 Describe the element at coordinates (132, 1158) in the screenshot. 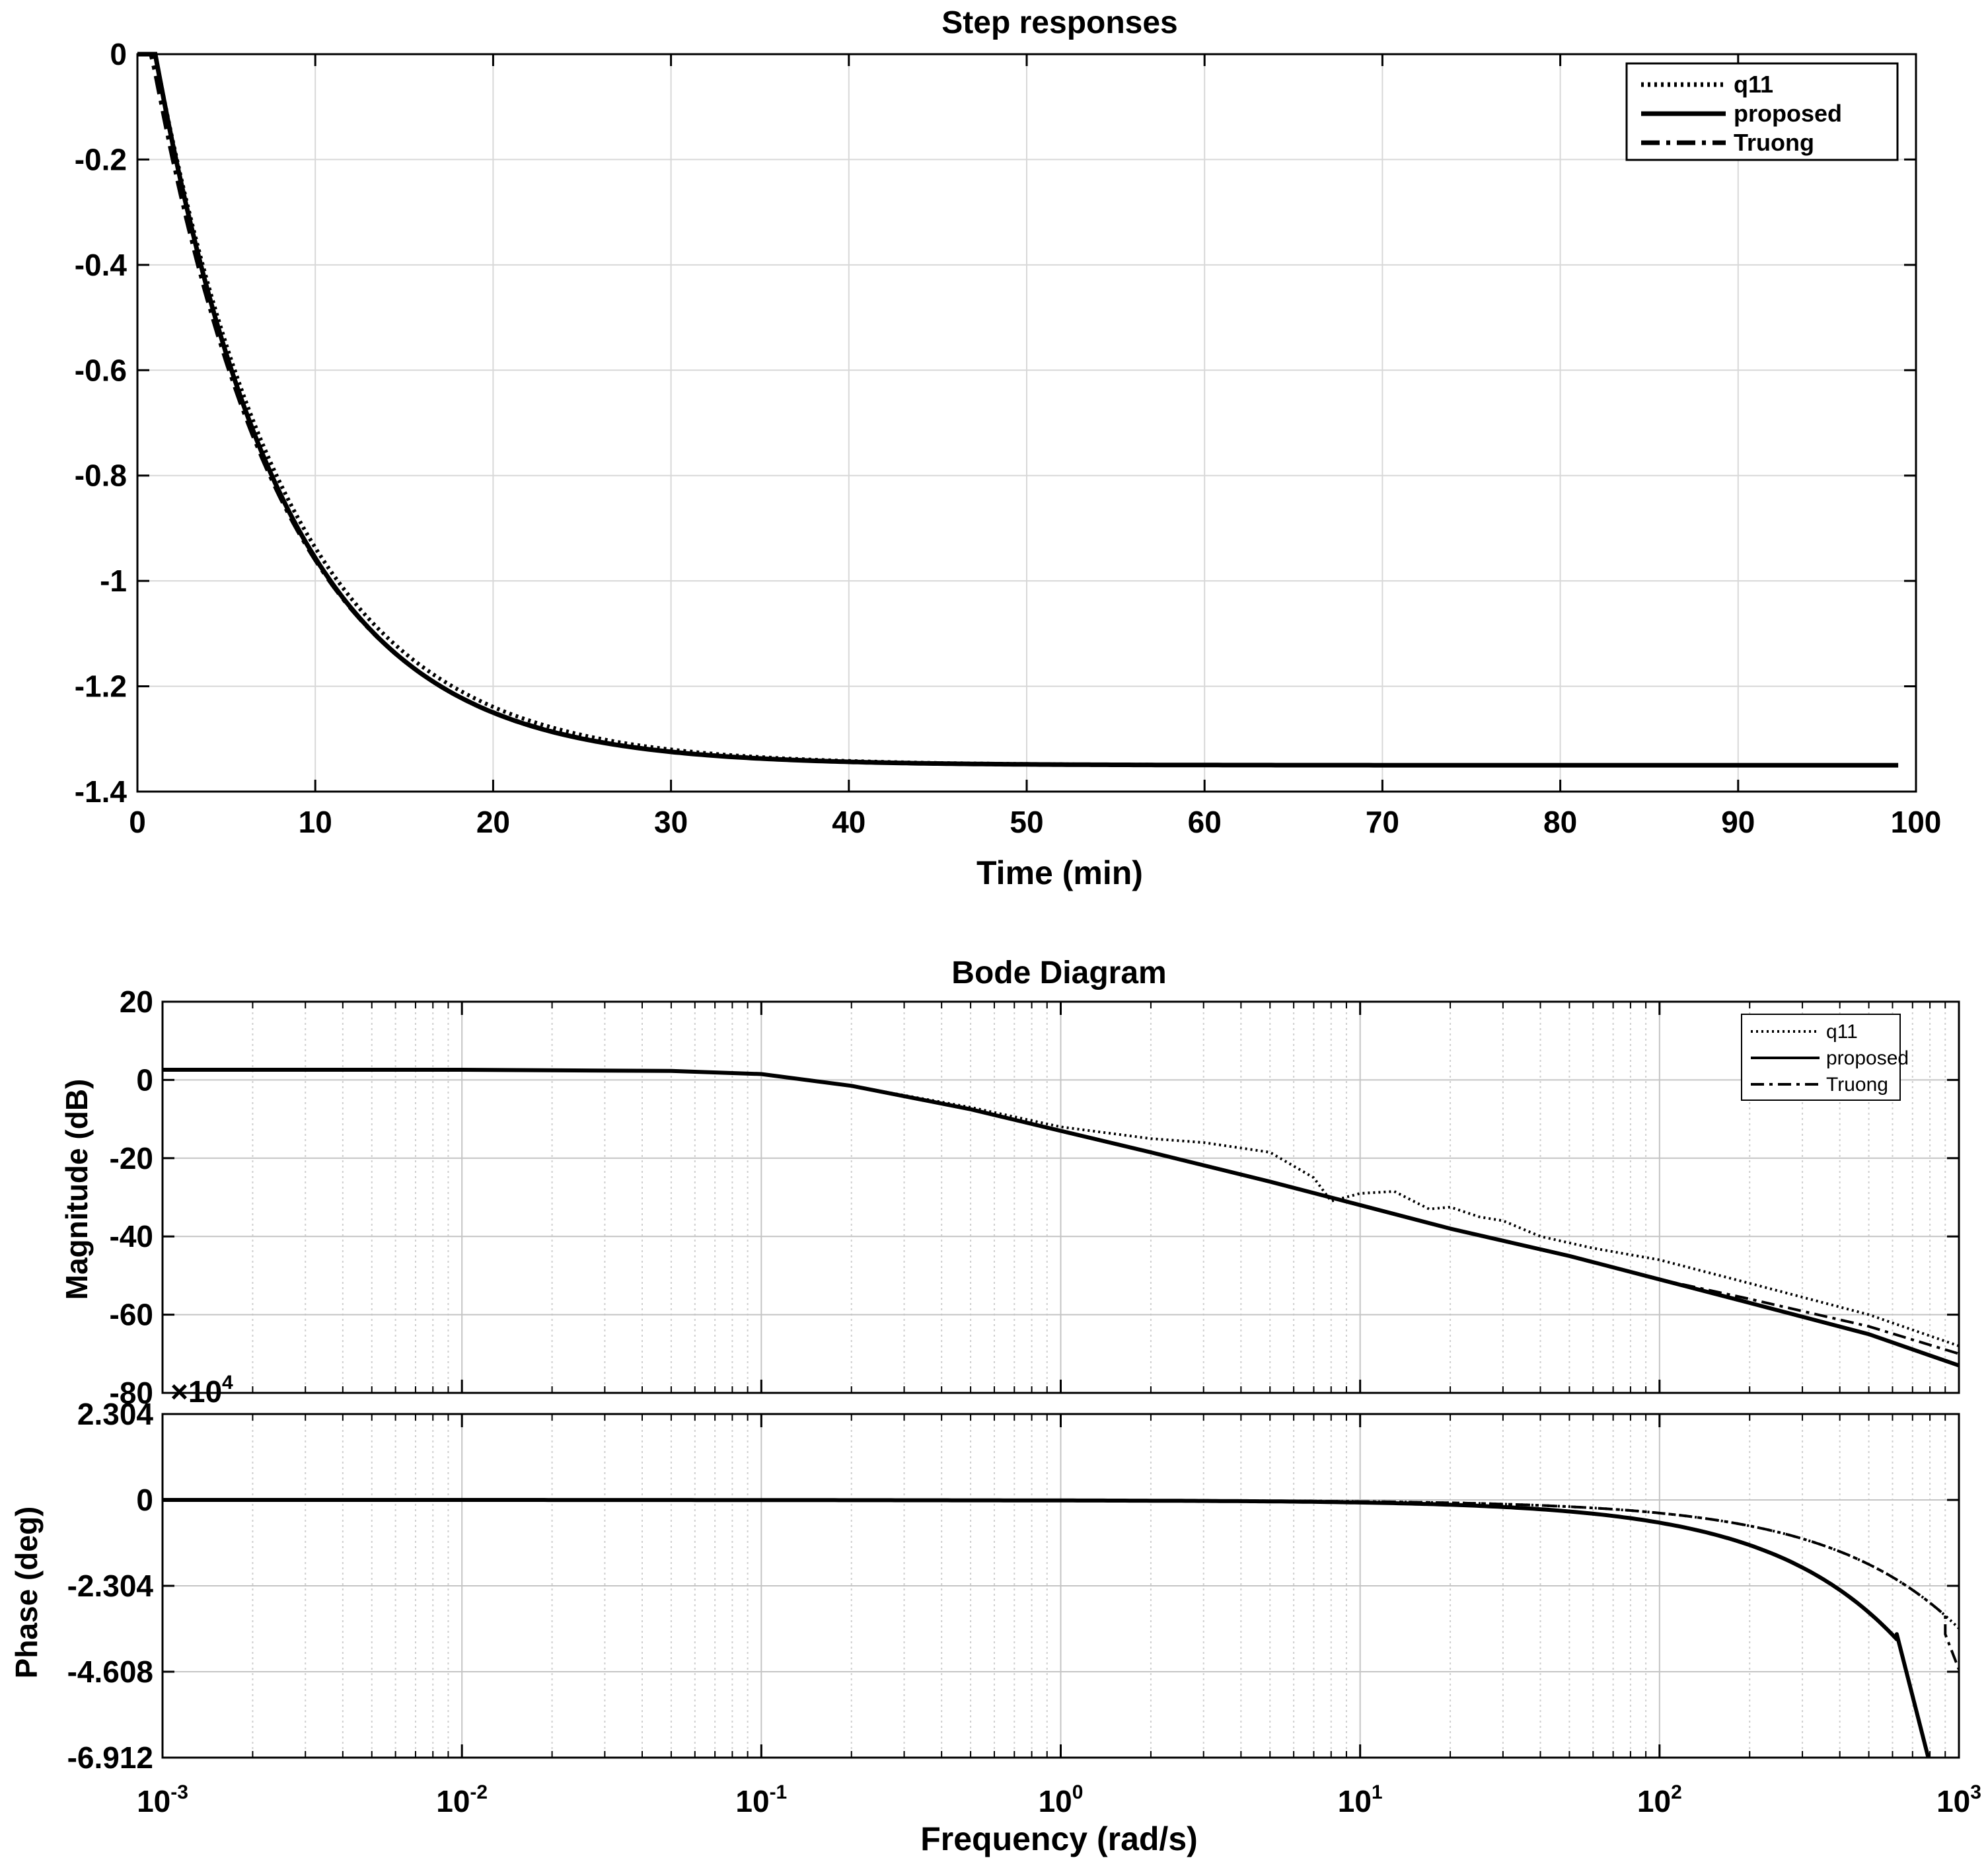

I see `y-tick-label: -20` at that location.